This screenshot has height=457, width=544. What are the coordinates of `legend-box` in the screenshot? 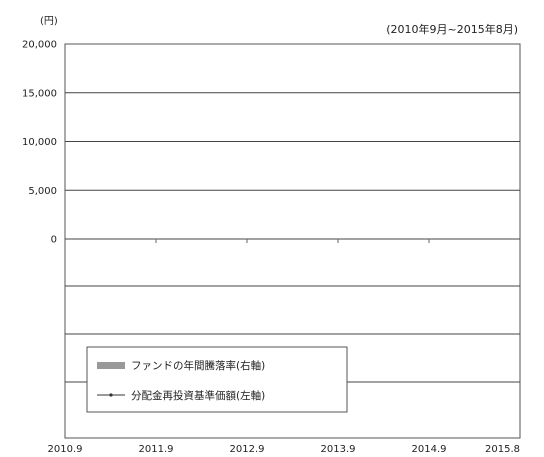 It's located at (217, 379).